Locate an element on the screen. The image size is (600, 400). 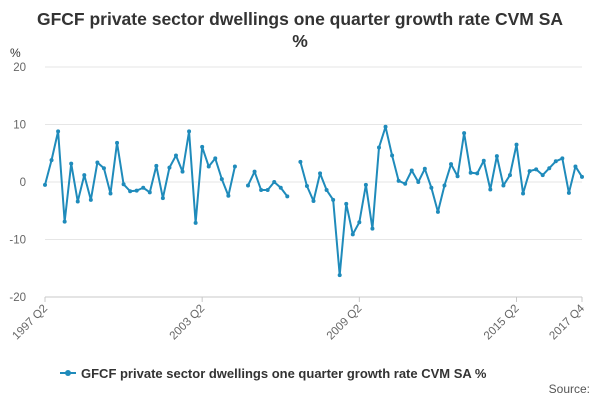
y-tick-label: -20 is located at coordinates (17, 298).